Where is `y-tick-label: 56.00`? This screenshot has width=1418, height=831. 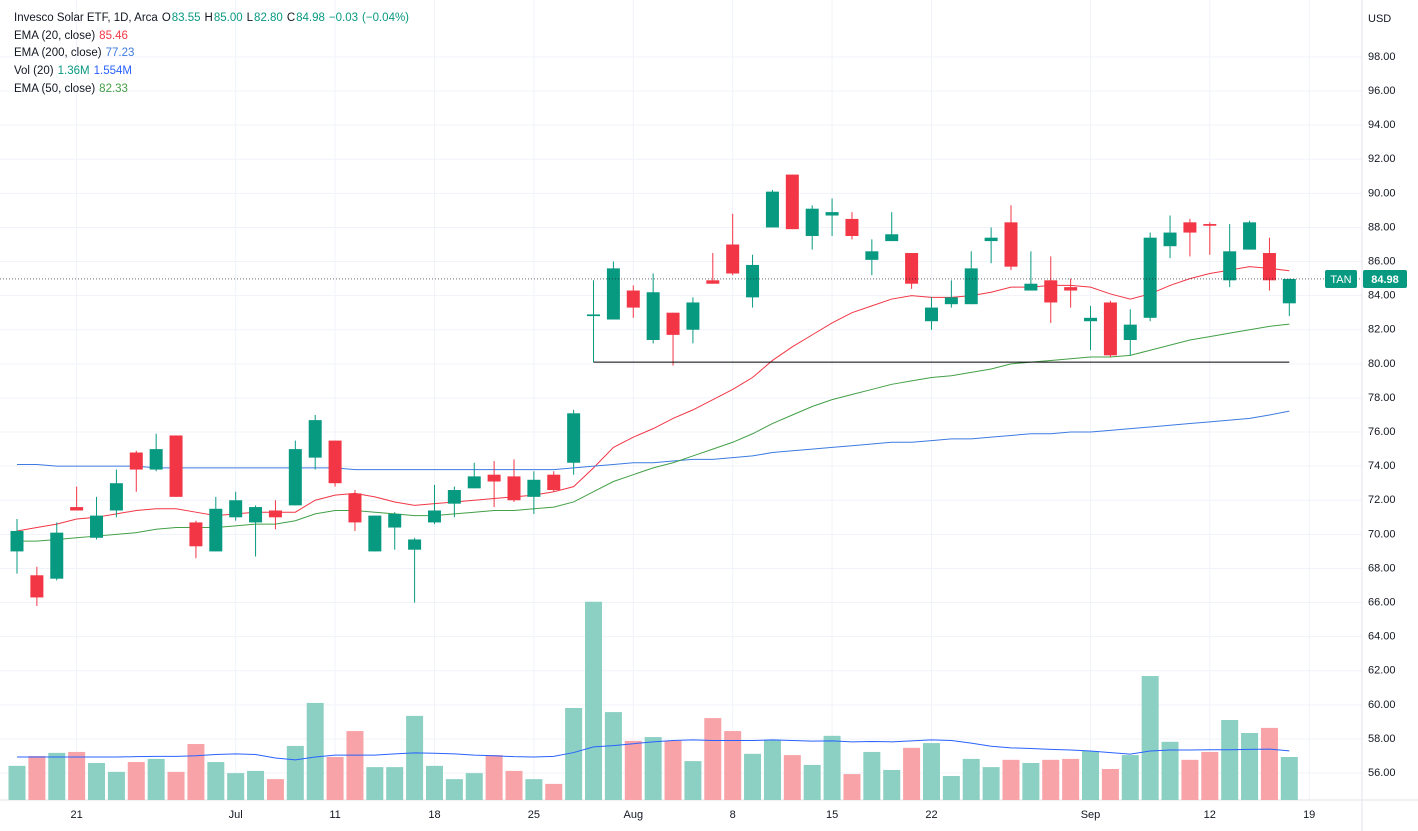
y-tick-label: 56.00 is located at coordinates (1382, 773).